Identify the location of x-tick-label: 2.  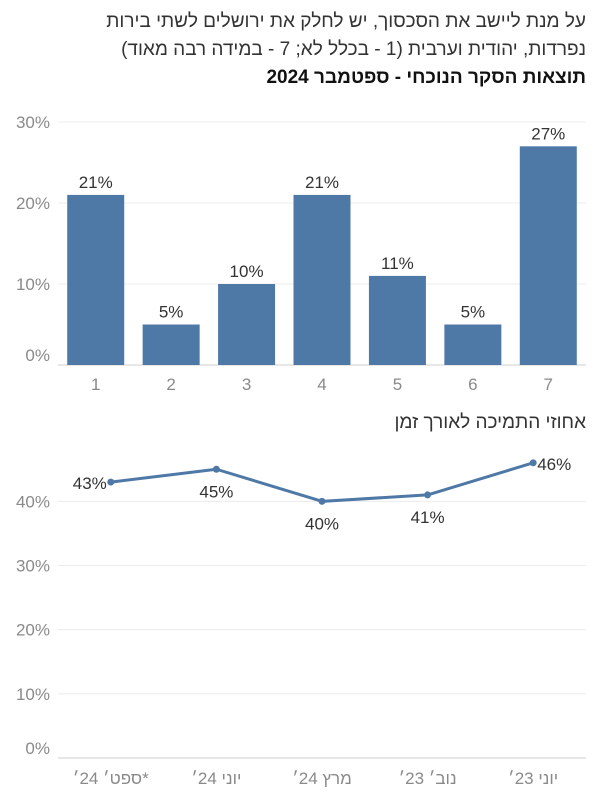
(170, 384).